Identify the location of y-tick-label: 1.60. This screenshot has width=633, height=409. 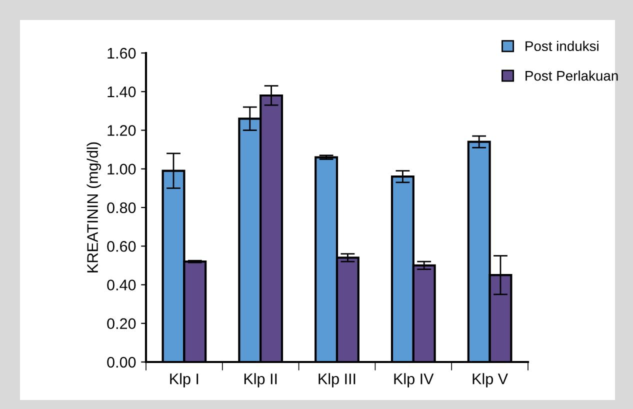
(122, 53).